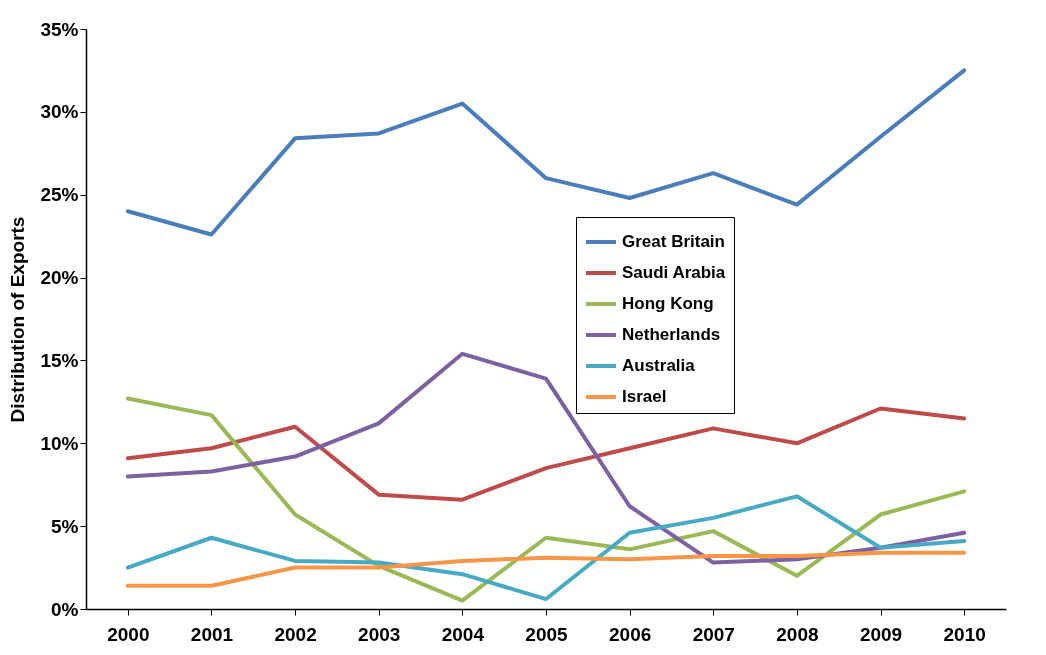  I want to click on y-tick-label: 15%, so click(59, 360).